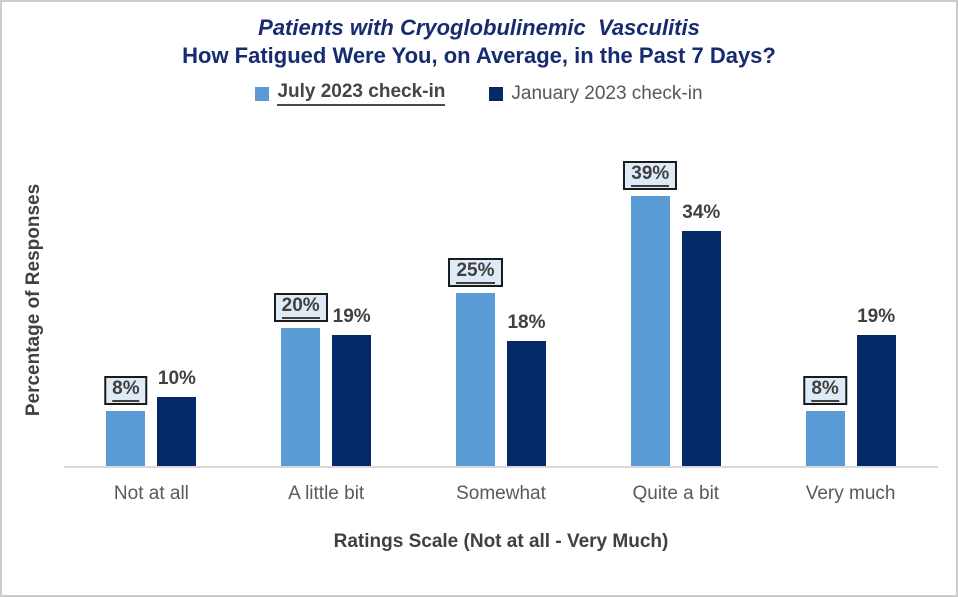  What do you see at coordinates (475, 362) in the screenshot?
I see `bar-july-2023: 25%` at bounding box center [475, 362].